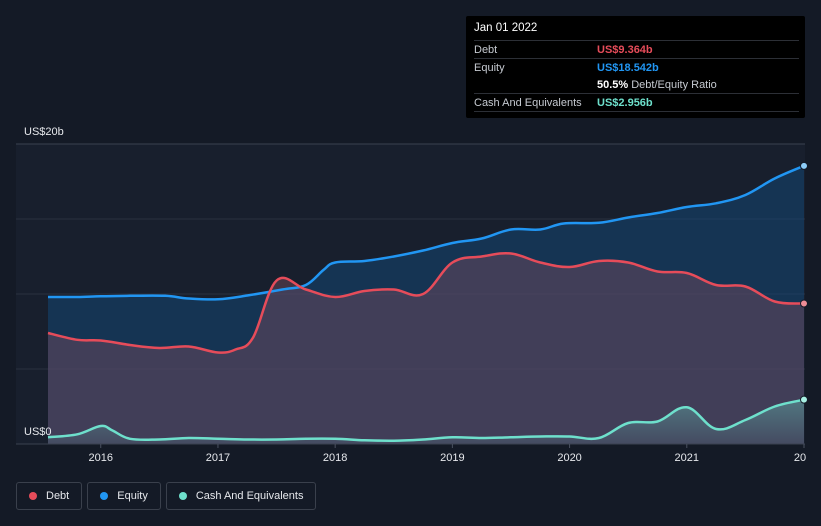  Describe the element at coordinates (182, 496) in the screenshot. I see `cash-dot-icon` at that location.